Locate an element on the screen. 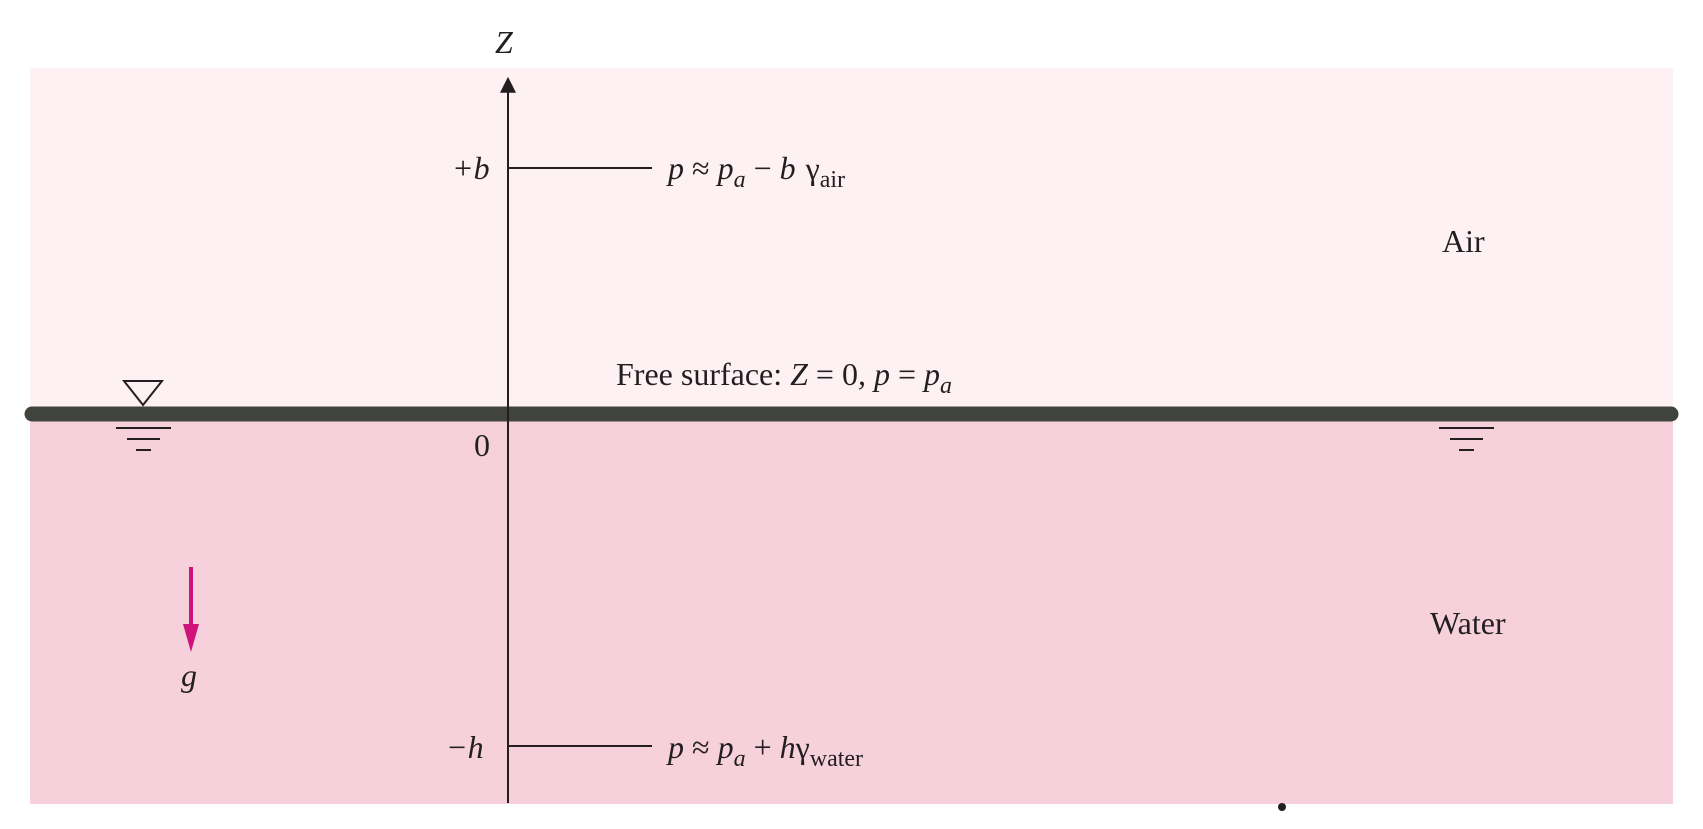 The height and width of the screenshot is (829, 1703). upper-pressure-equation: p ≈ pa − b γair is located at coordinates (755, 171).